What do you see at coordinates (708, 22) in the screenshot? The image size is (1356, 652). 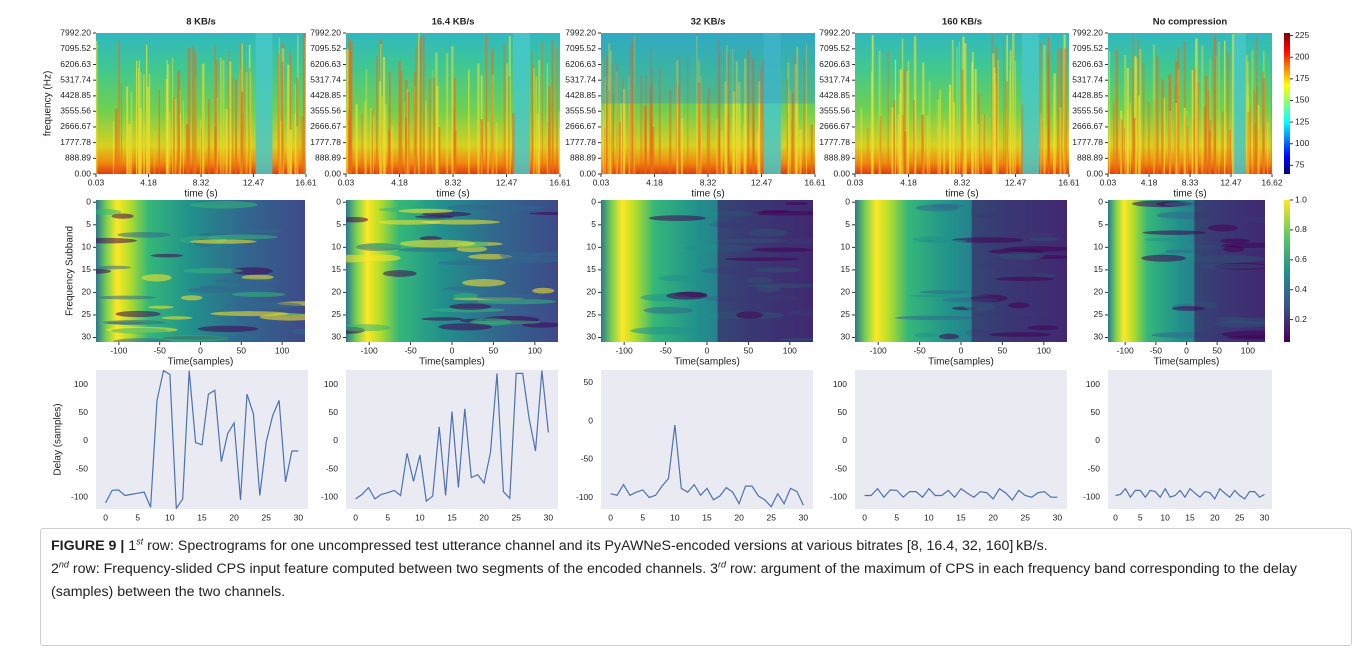 I see `panel-title: 32 KB/s` at bounding box center [708, 22].